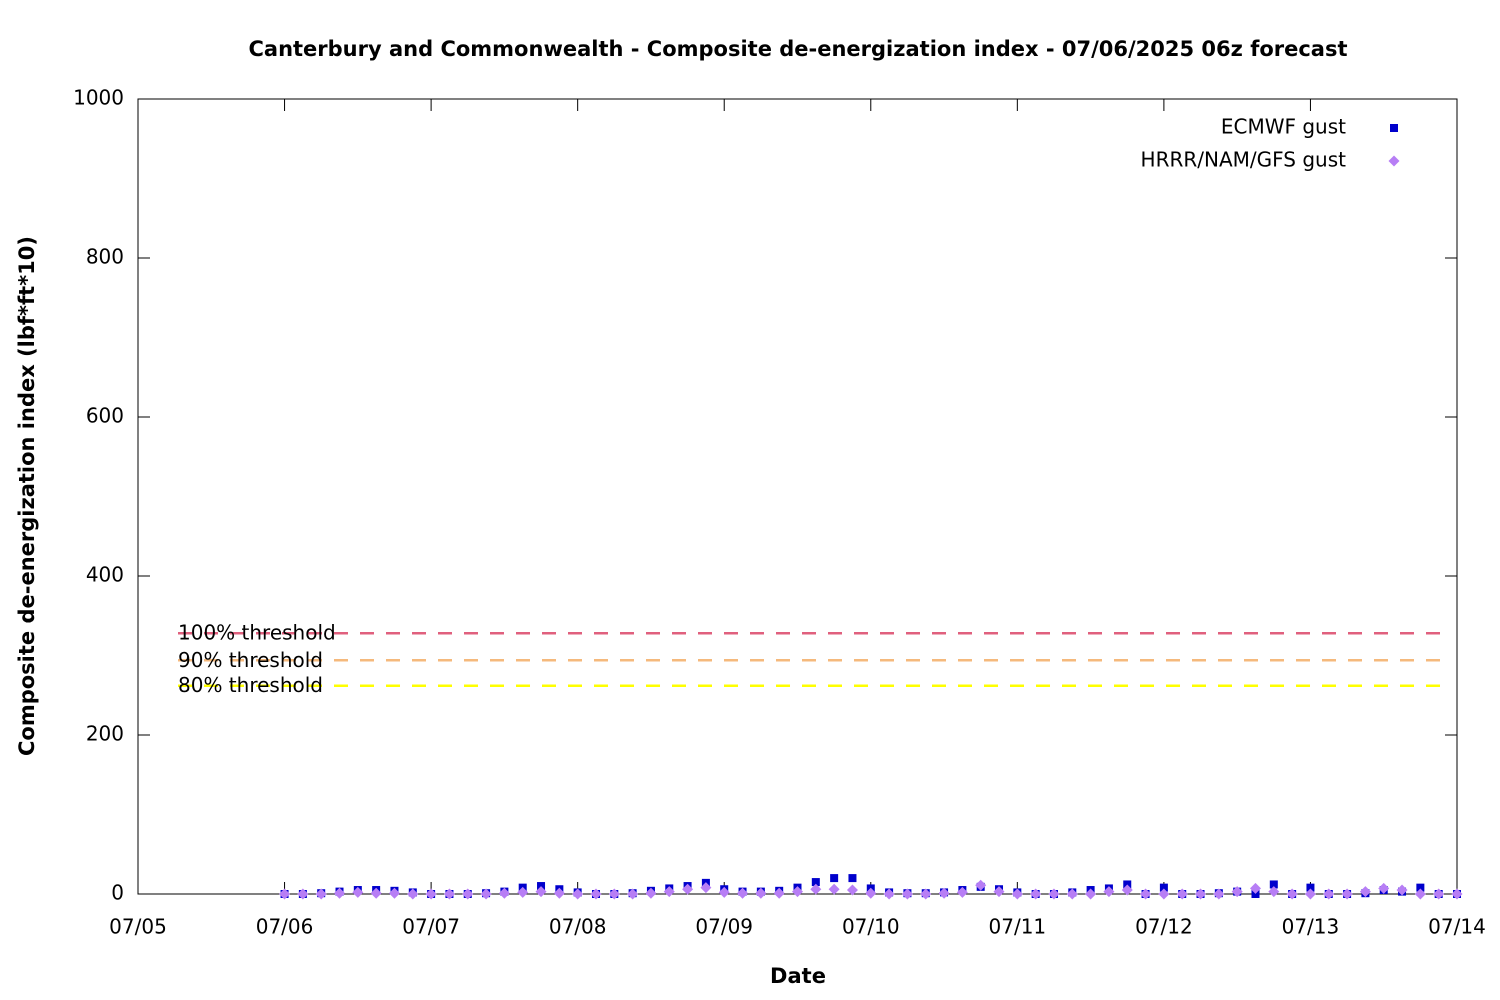 This screenshot has width=1500, height=1000. What do you see at coordinates (250, 685) in the screenshot?
I see `threshold-label: 80% threshold` at bounding box center [250, 685].